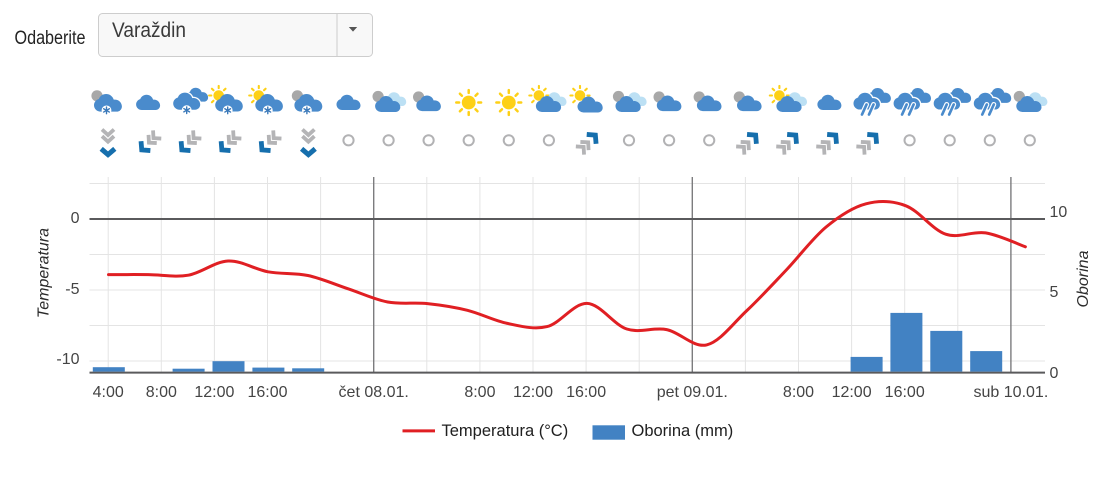 Image resolution: width=1108 pixels, height=481 pixels. What do you see at coordinates (1054, 292) in the screenshot?
I see `svg-text: 5` at bounding box center [1054, 292].